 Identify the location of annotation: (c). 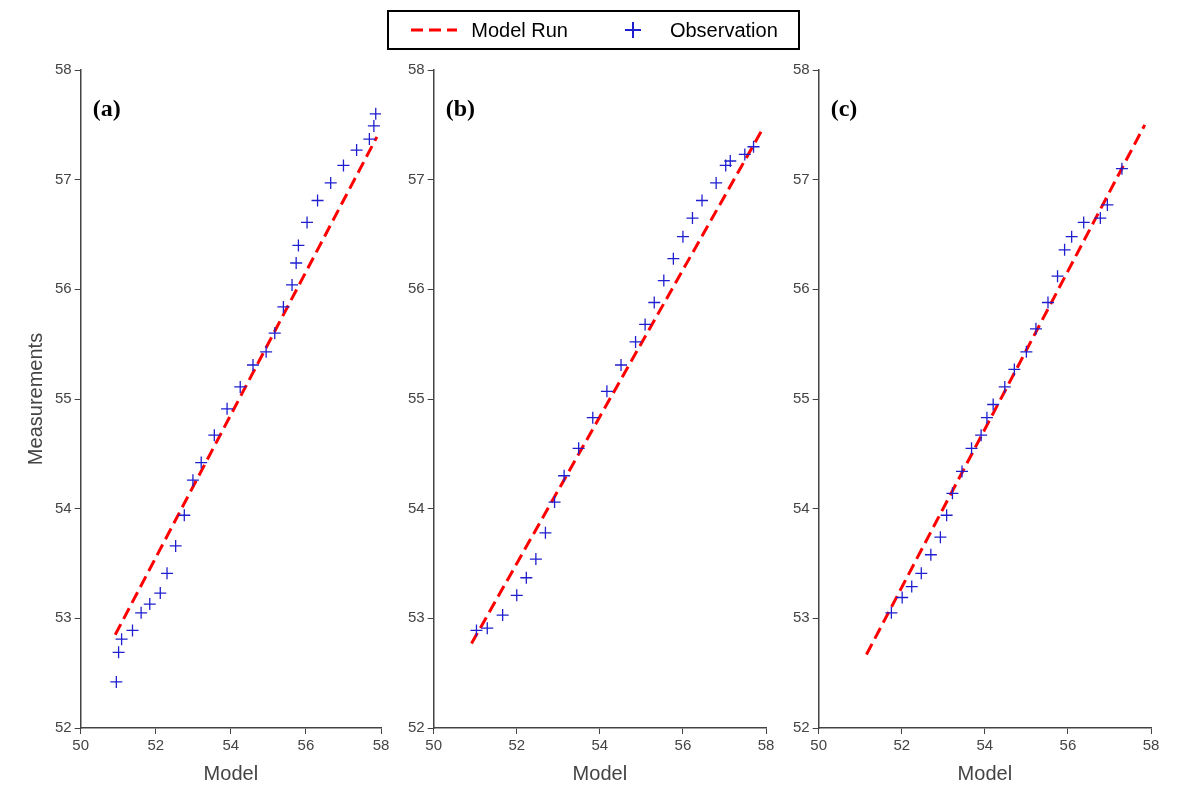
(844, 108).